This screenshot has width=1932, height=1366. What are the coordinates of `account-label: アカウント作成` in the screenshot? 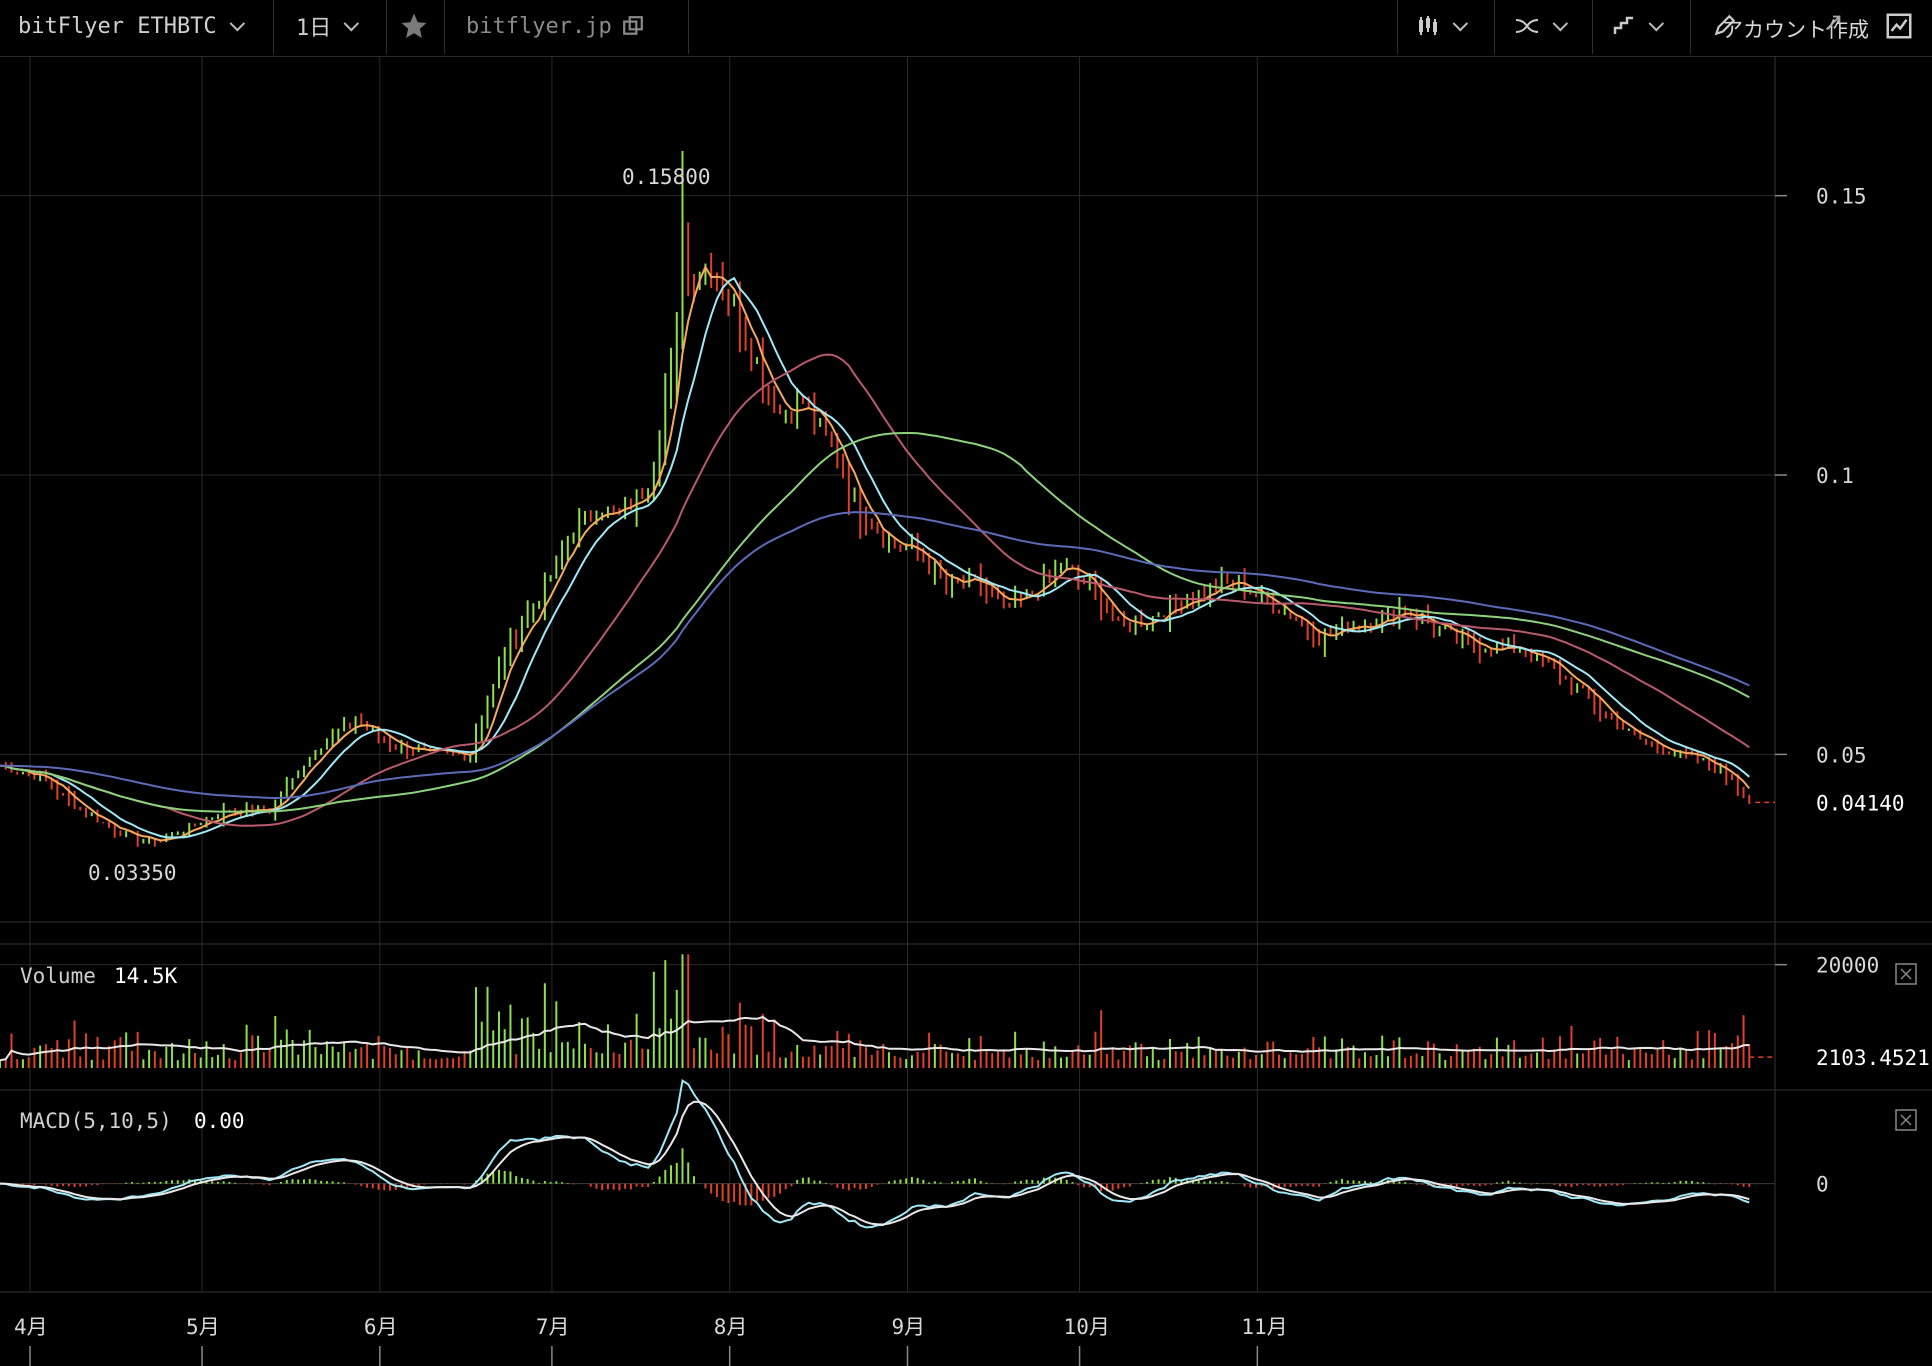 It's located at (1795, 30).